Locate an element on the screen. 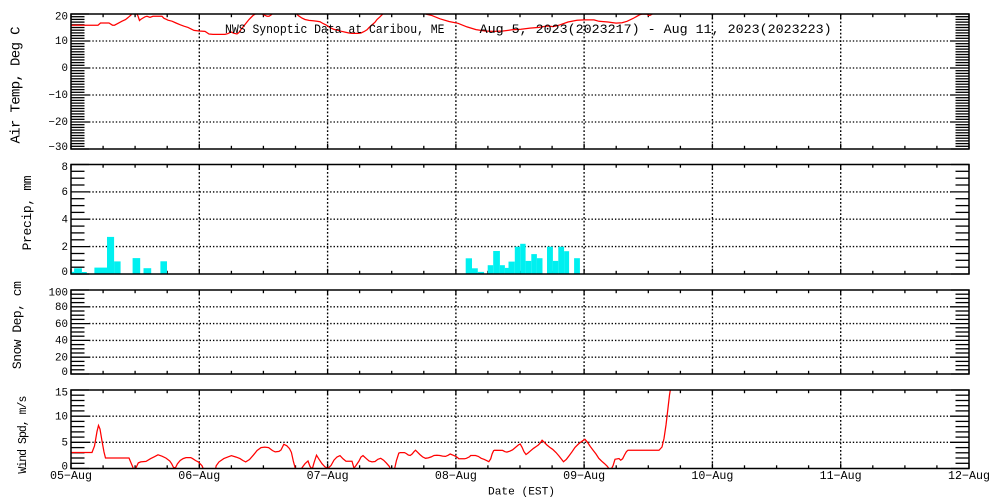 The height and width of the screenshot is (500, 1000). svg-text: 6 is located at coordinates (65, 193).